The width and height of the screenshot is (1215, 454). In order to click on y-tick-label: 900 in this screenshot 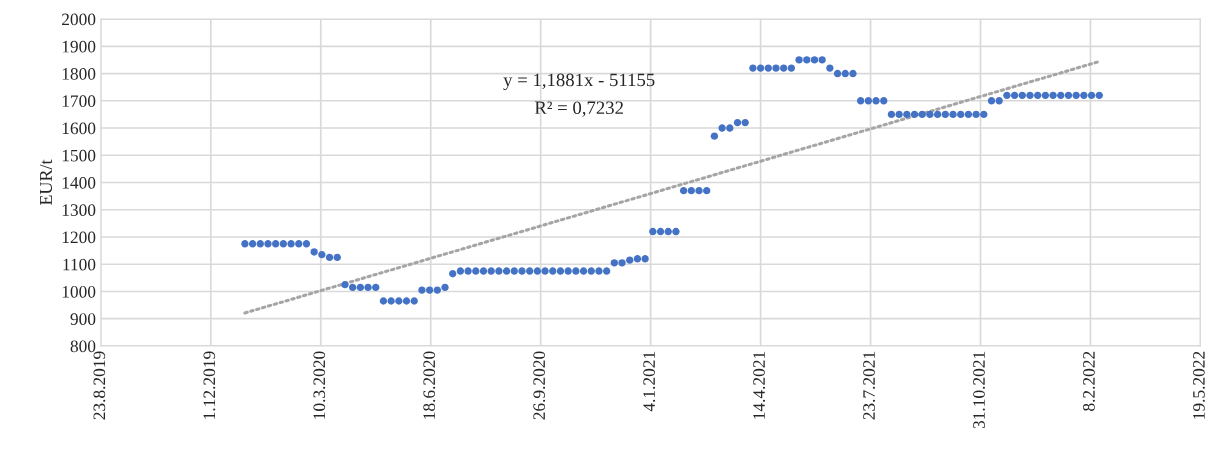, I will do `click(83, 319)`.